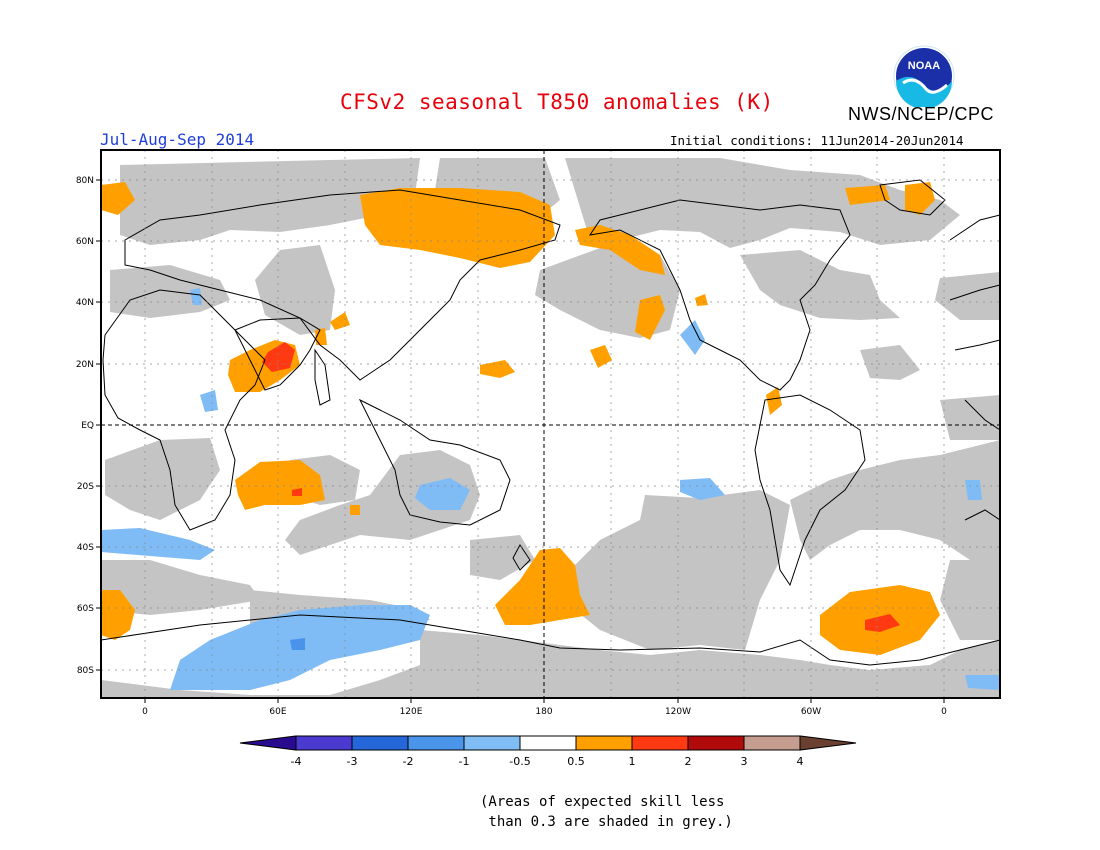 This screenshot has height=850, width=1100. Describe the element at coordinates (519, 761) in the screenshot. I see `colorbar-tick-label: -0.5` at that location.